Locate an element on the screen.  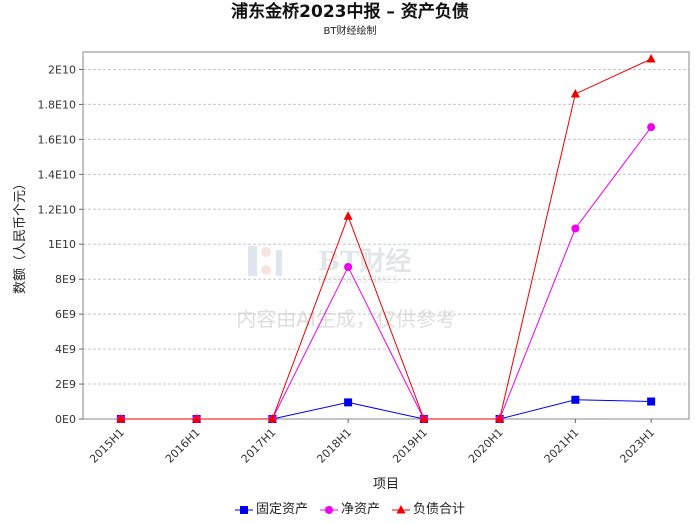
watermark-logo-subtext: BUSINESSTIMES is located at coordinates (358, 280).